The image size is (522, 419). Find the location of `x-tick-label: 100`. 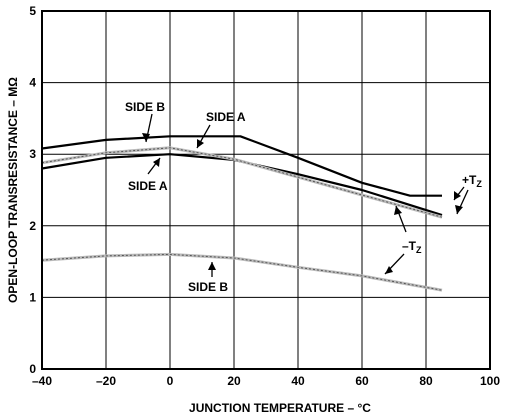

x-tick-label: 100 is located at coordinates (490, 381).